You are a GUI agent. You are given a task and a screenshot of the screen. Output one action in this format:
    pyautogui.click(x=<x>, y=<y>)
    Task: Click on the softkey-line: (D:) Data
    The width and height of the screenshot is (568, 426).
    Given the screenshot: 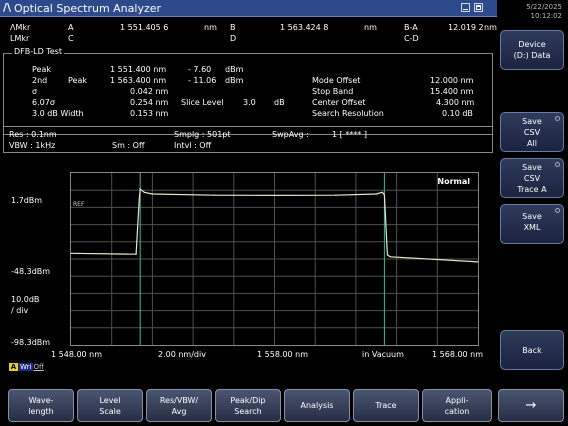 What is the action you would take?
    pyautogui.click(x=532, y=55)
    